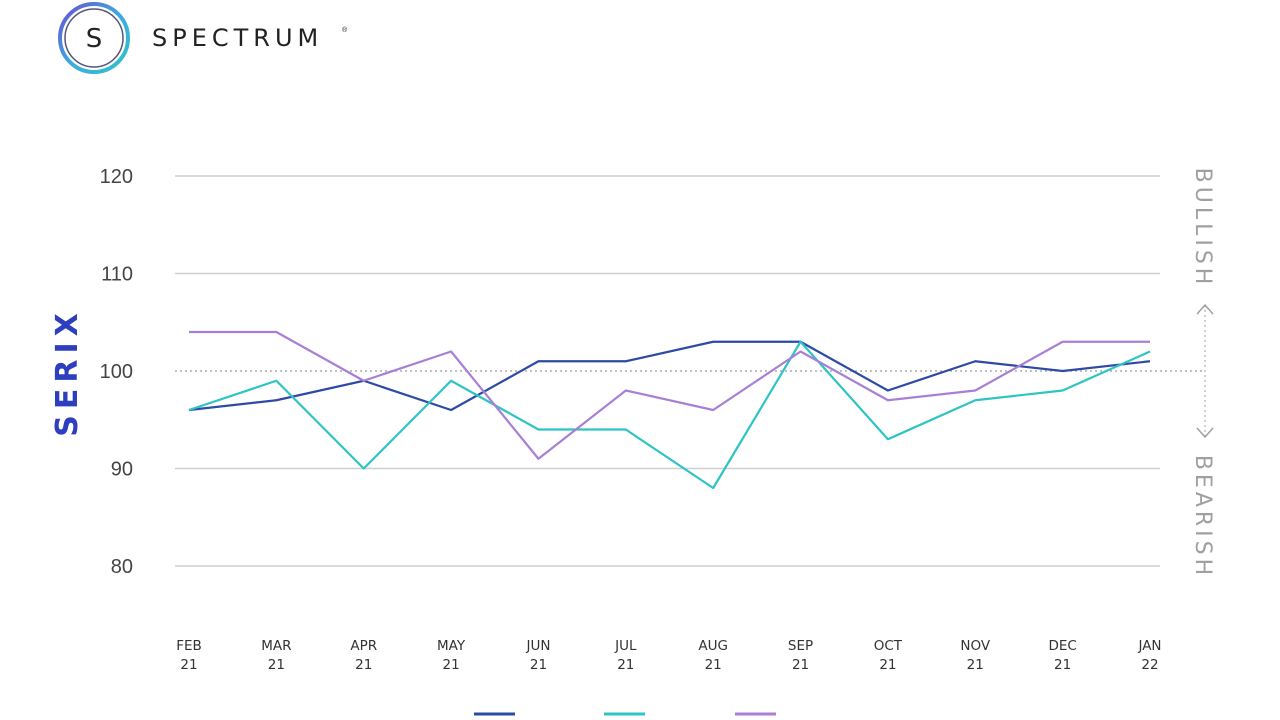  I want to click on x-tick-label: NOV 21, so click(975, 655).